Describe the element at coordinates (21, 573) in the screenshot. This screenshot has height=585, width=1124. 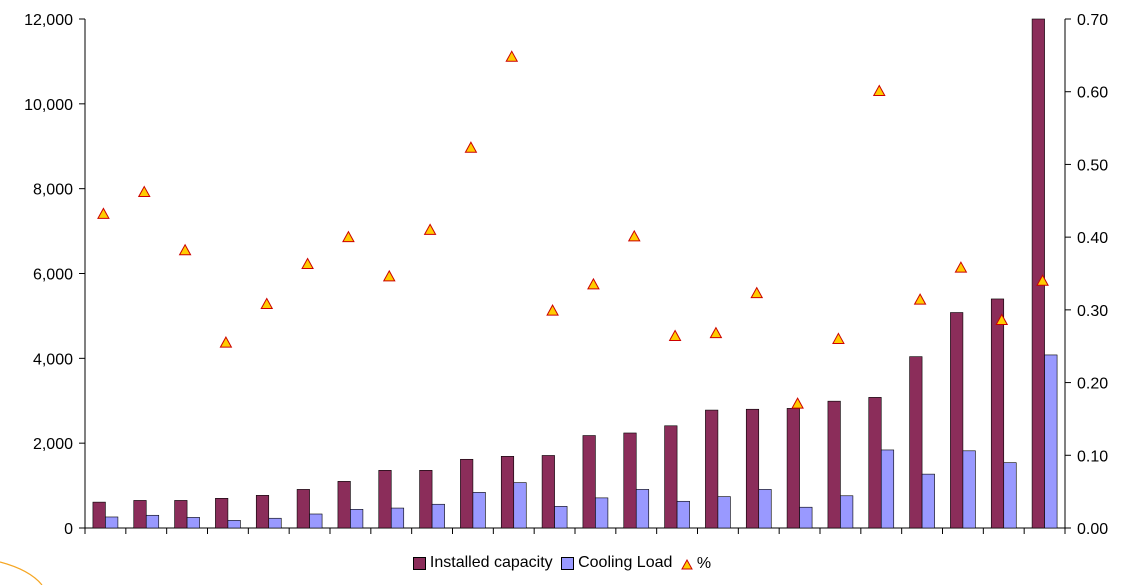
I see `decorative-corner-arc` at that location.